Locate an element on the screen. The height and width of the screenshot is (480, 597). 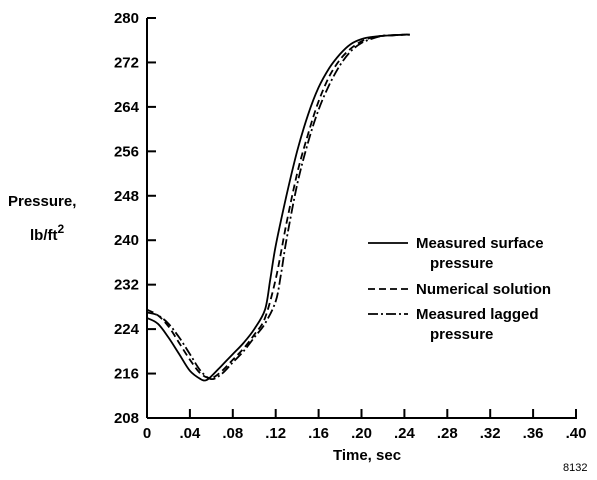
y-tick-label: 248 is located at coordinates (126, 196).